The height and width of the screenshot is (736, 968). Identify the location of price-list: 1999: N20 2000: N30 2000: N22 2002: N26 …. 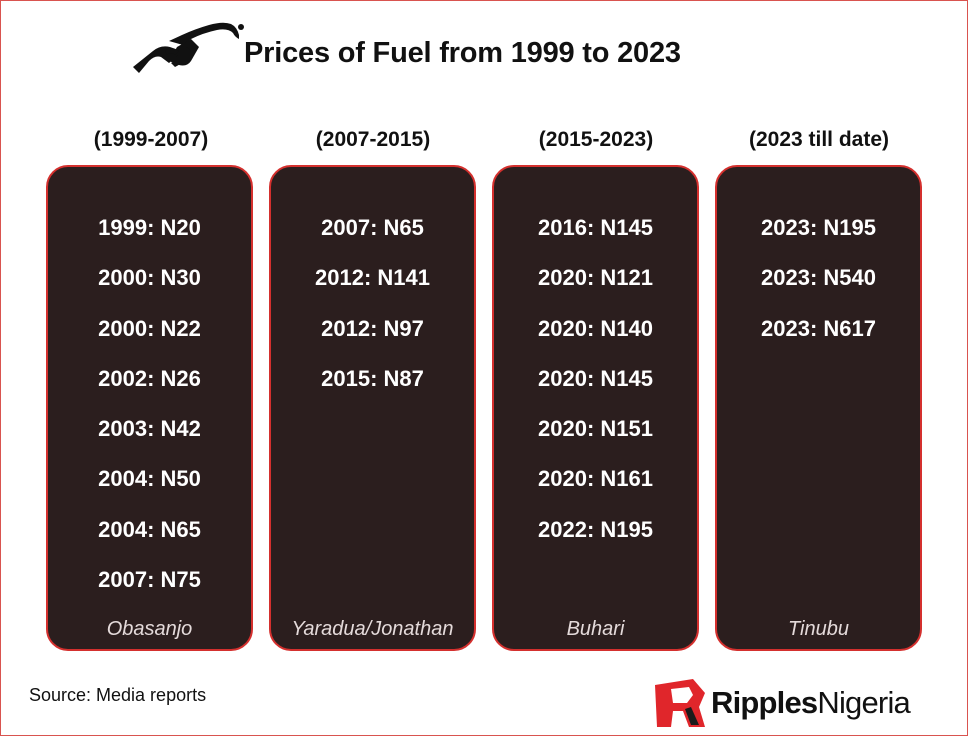
(149, 414).